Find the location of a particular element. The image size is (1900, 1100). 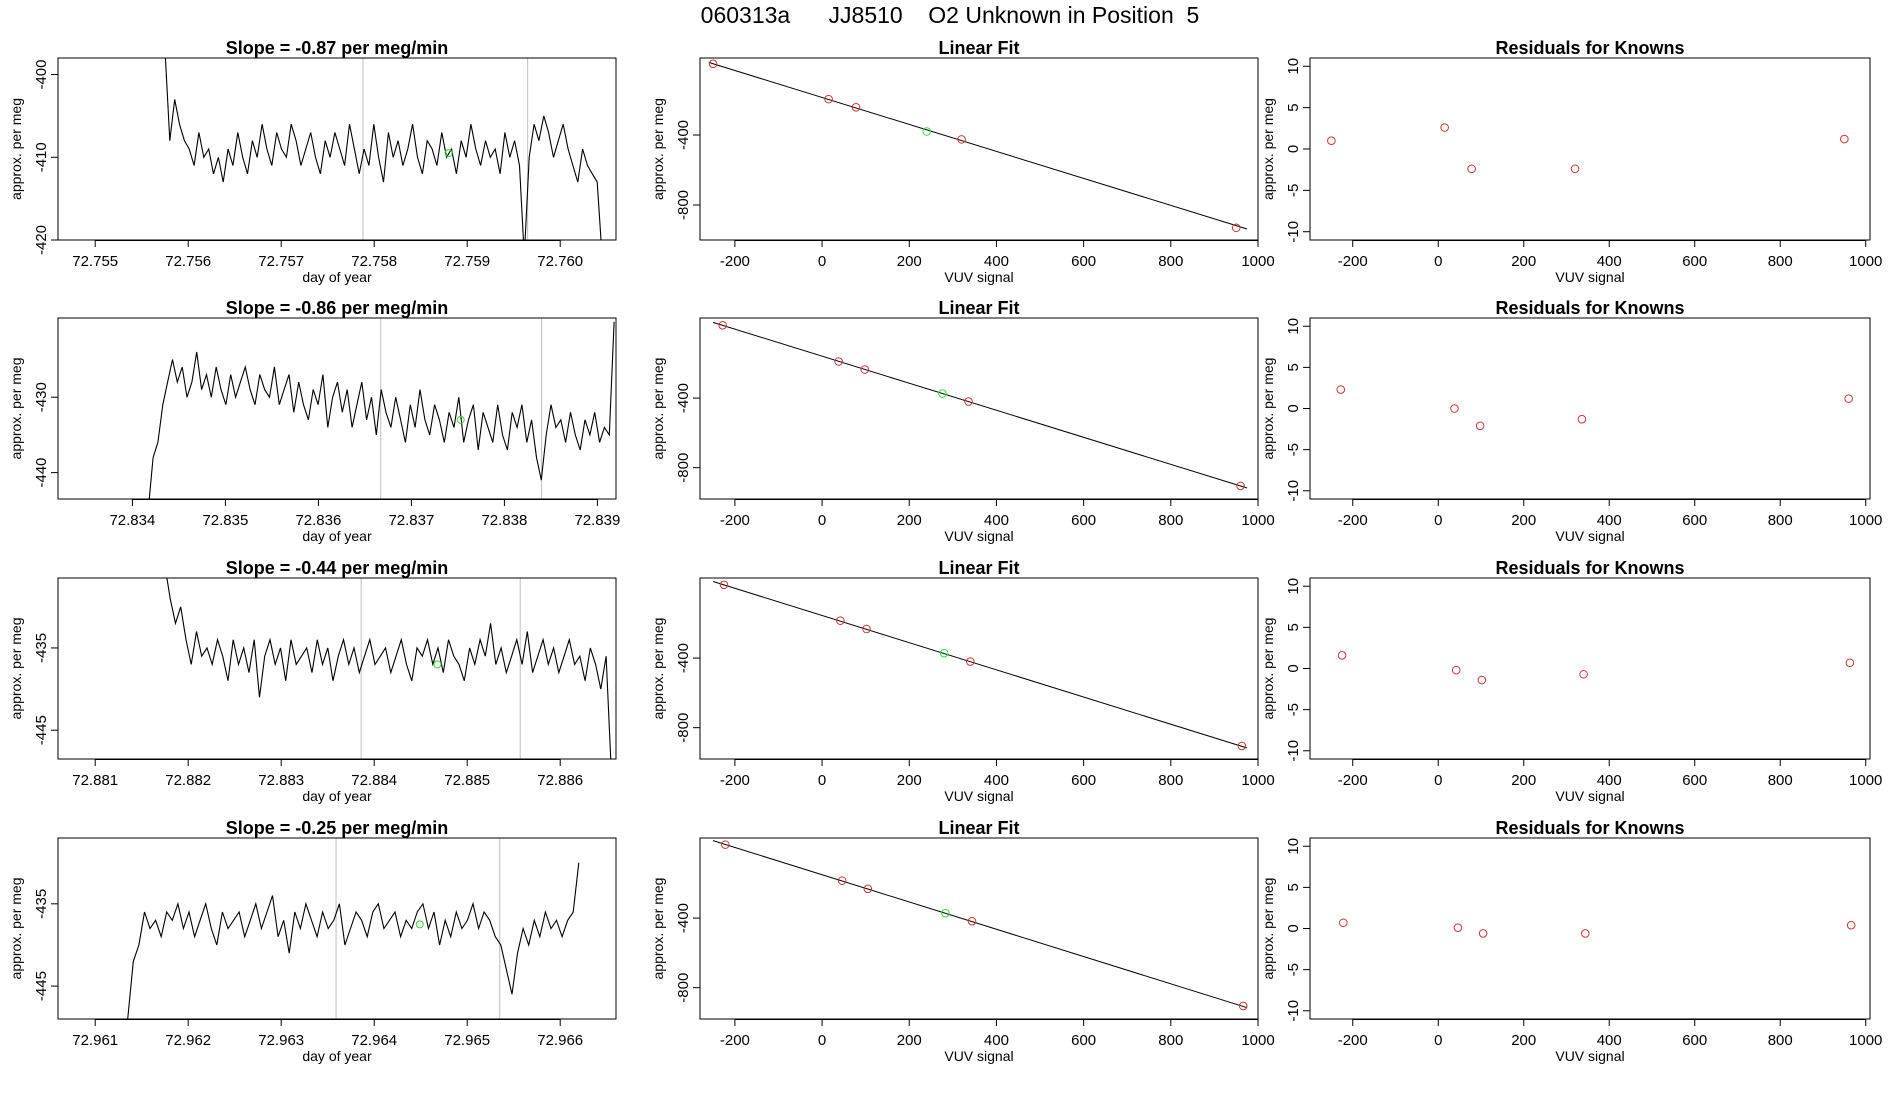

x-tick-label: 72.961 is located at coordinates (95, 1040).